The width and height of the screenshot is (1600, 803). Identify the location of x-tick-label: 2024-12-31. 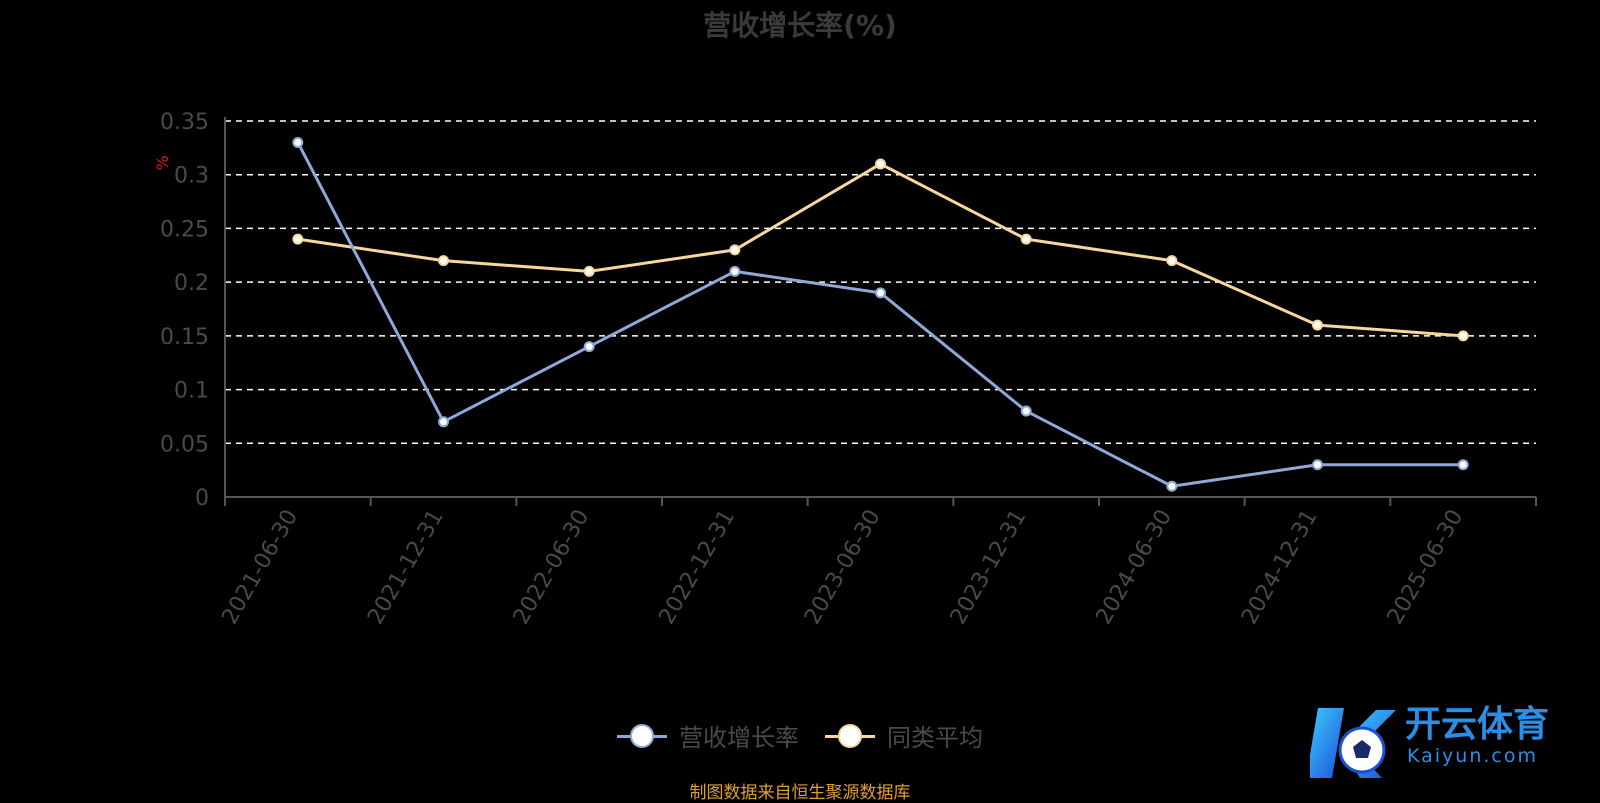
(1280, 567).